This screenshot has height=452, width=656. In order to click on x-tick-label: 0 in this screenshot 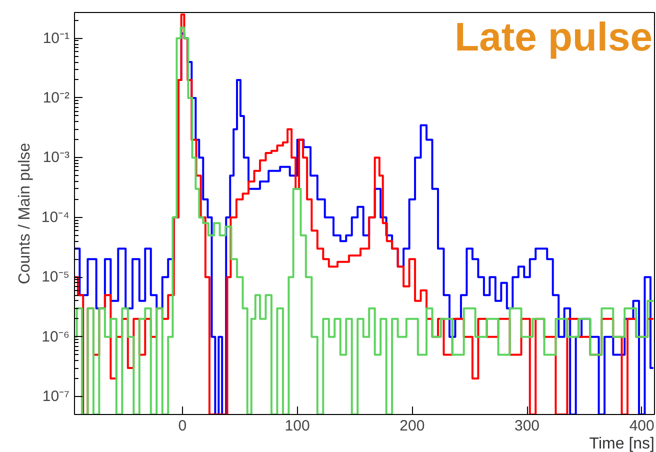, I will do `click(182, 426)`.